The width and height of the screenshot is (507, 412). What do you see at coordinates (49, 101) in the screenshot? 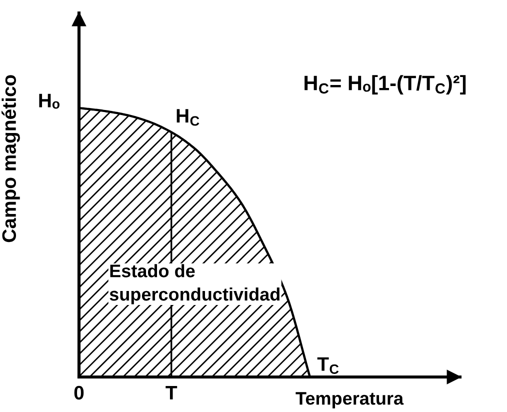
I see `text: Hₒ` at bounding box center [49, 101].